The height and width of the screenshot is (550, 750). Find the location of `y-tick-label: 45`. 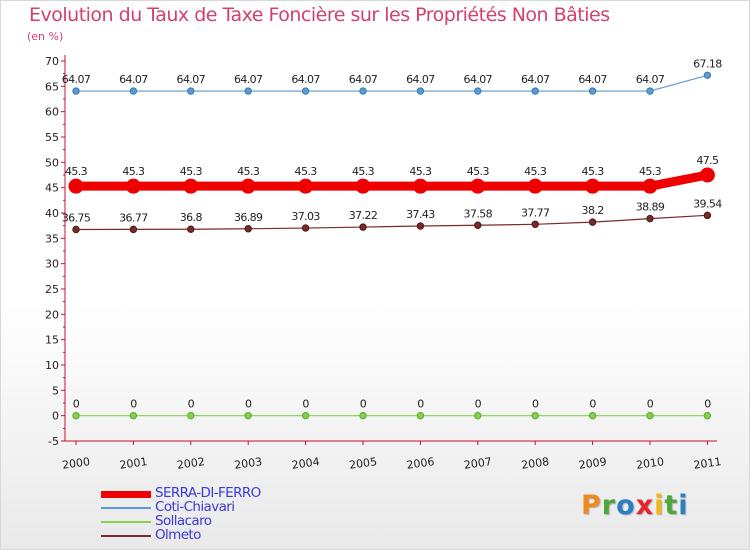

y-tick-label: 45 is located at coordinates (52, 188).